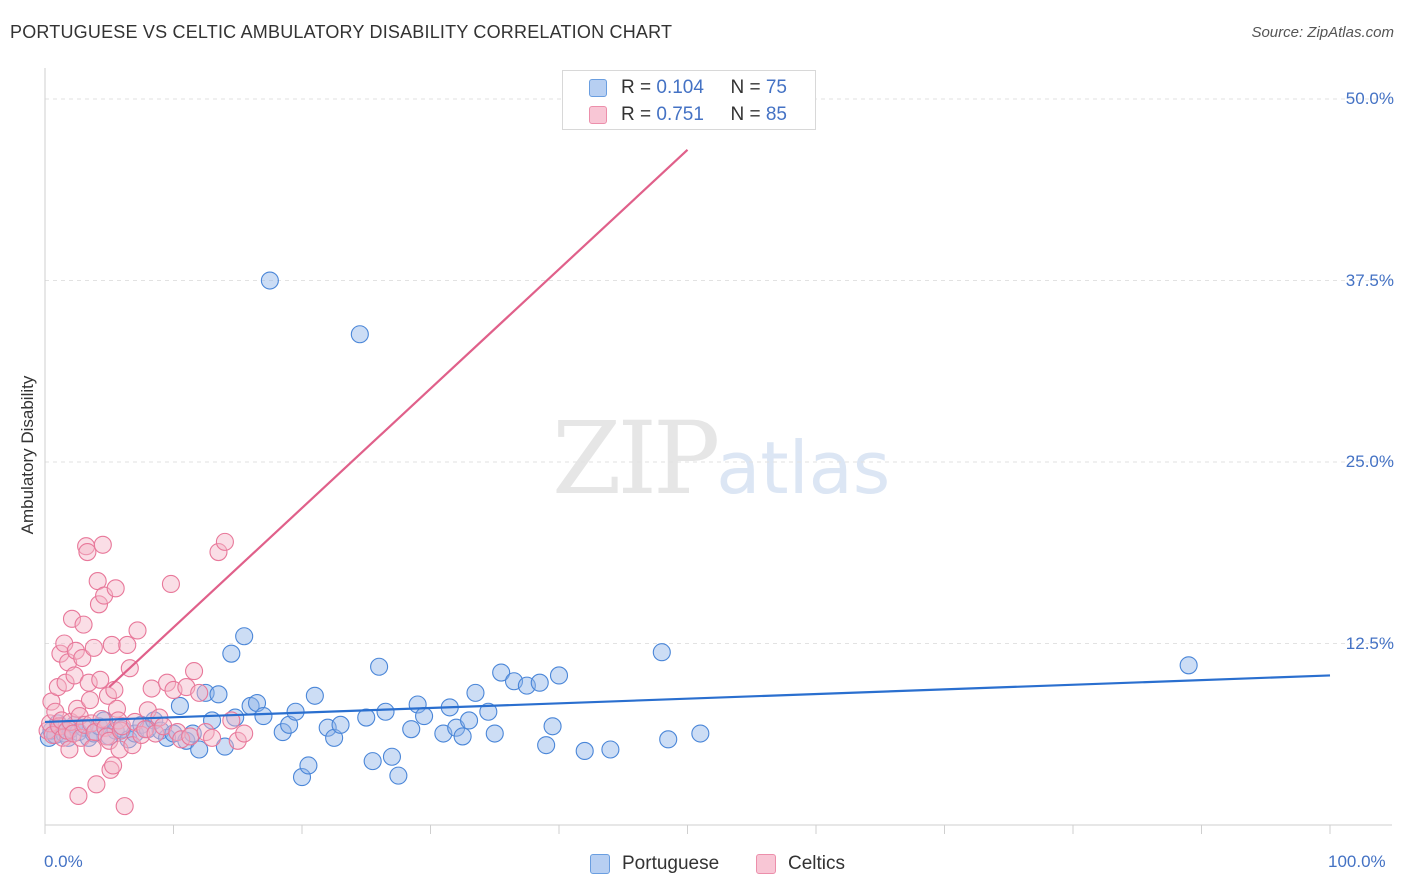 The height and width of the screenshot is (892, 1406). I want to click on n-label: N =, so click(748, 87).